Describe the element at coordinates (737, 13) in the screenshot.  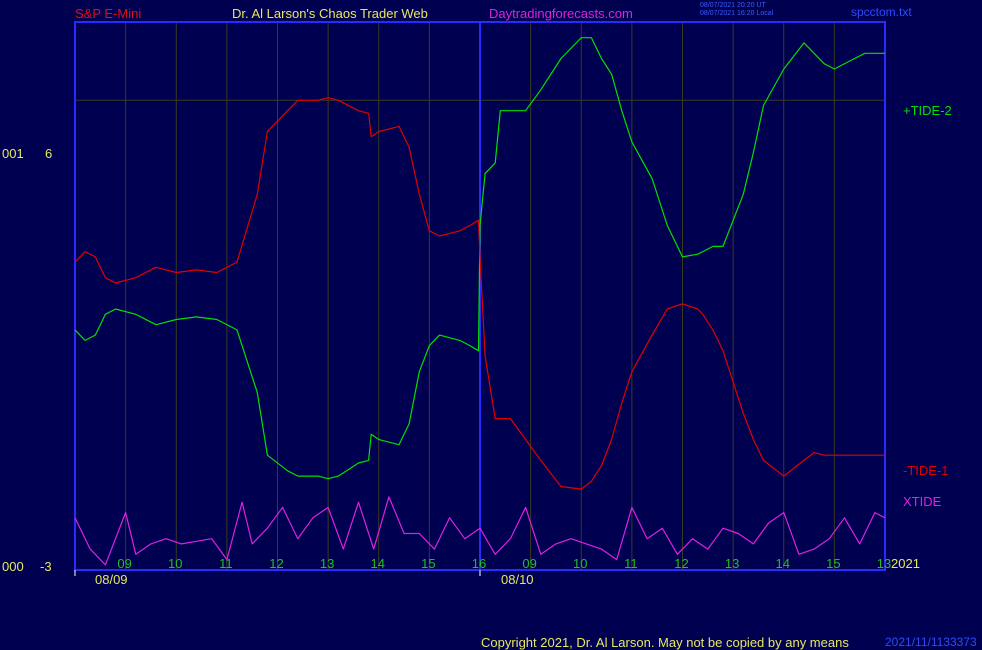
I see `timestamp-local: 08/07/2021 16:20 Local` at that location.